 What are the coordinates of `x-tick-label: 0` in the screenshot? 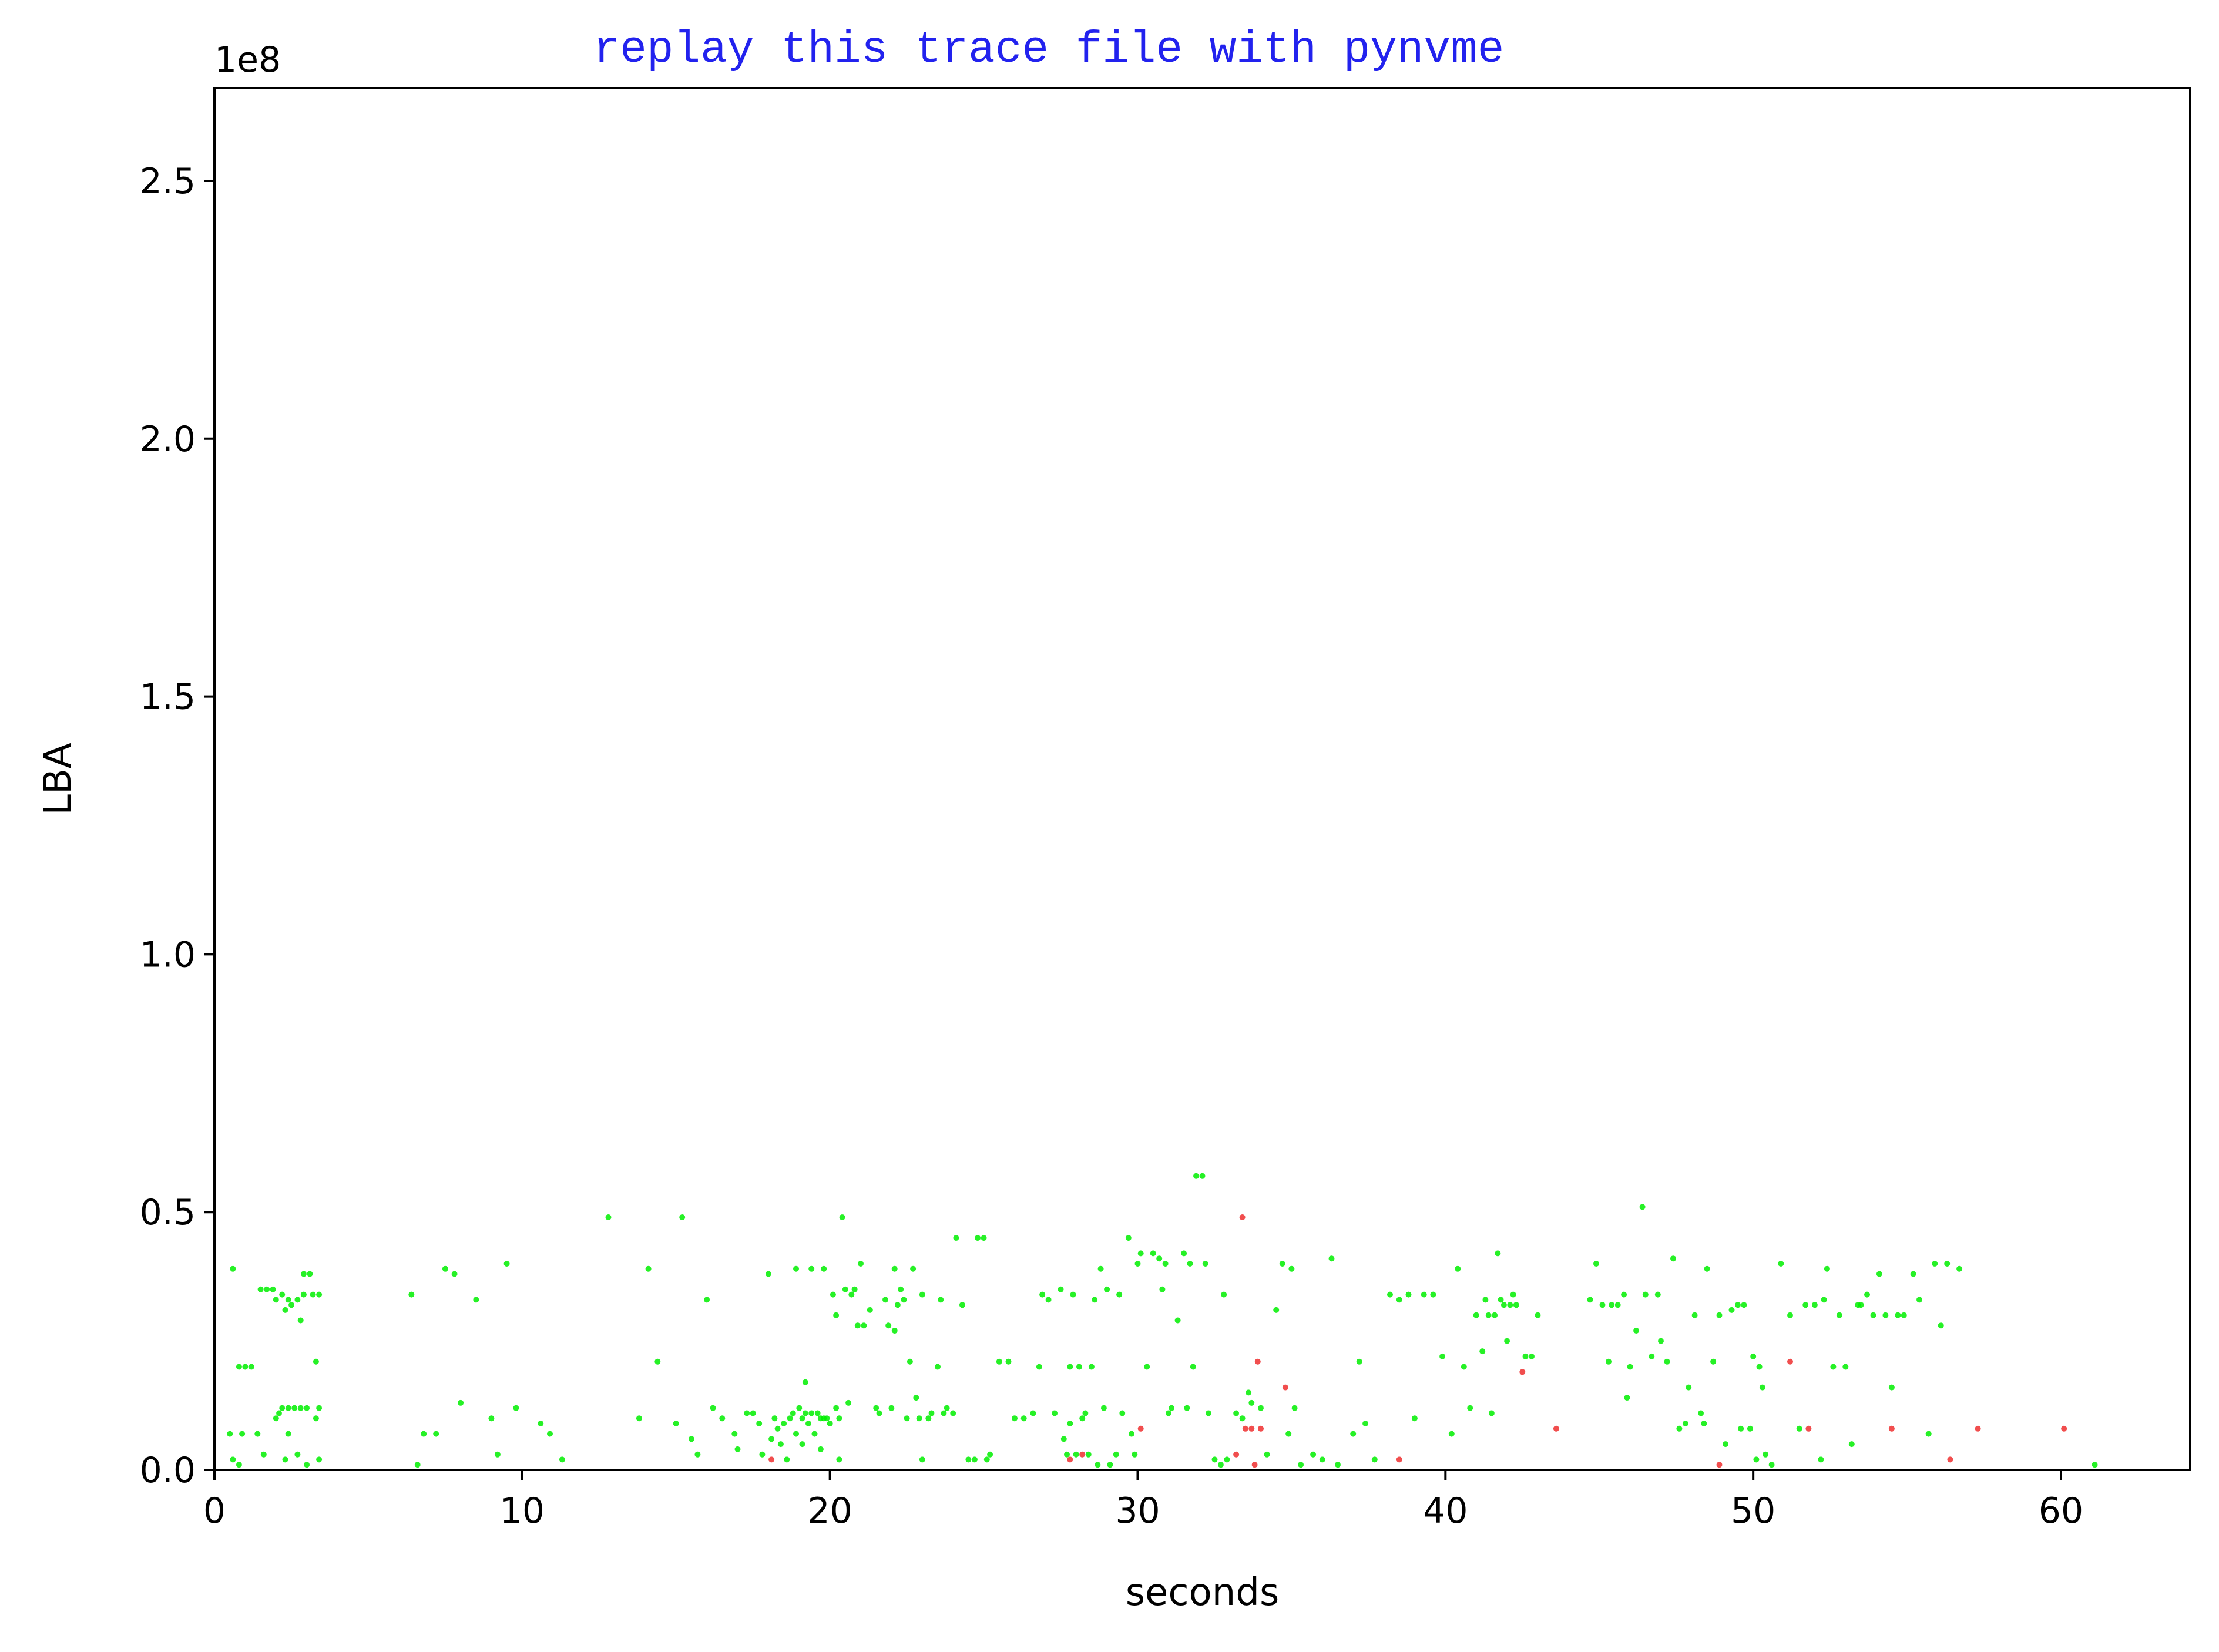 It's located at (214, 1511).